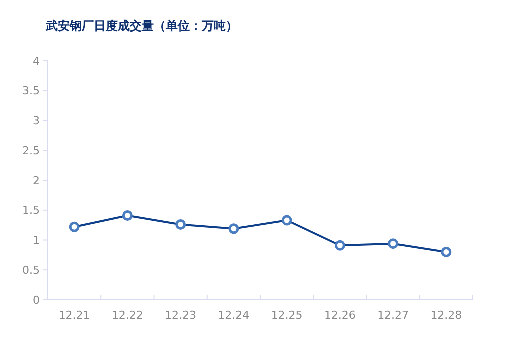 Image resolution: width=516 pixels, height=347 pixels. What do you see at coordinates (31, 91) in the screenshot?
I see `y-tick-label: 3.5` at bounding box center [31, 91].